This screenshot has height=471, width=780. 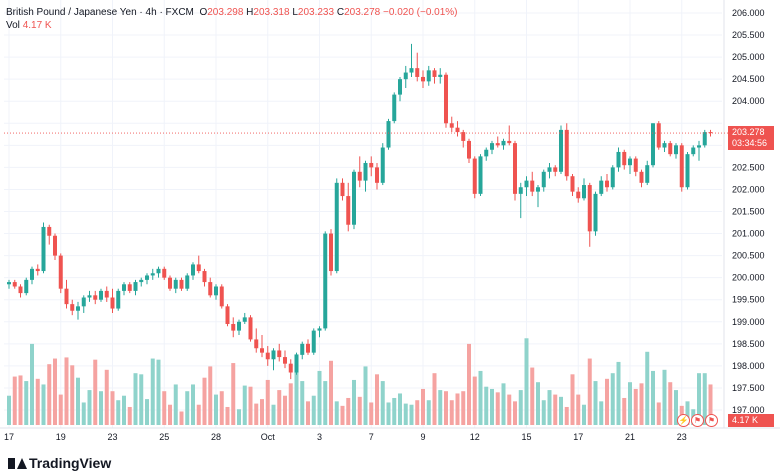 What do you see at coordinates (751, 420) in the screenshot?
I see `volume-badge: 4.17 K` at bounding box center [751, 420].